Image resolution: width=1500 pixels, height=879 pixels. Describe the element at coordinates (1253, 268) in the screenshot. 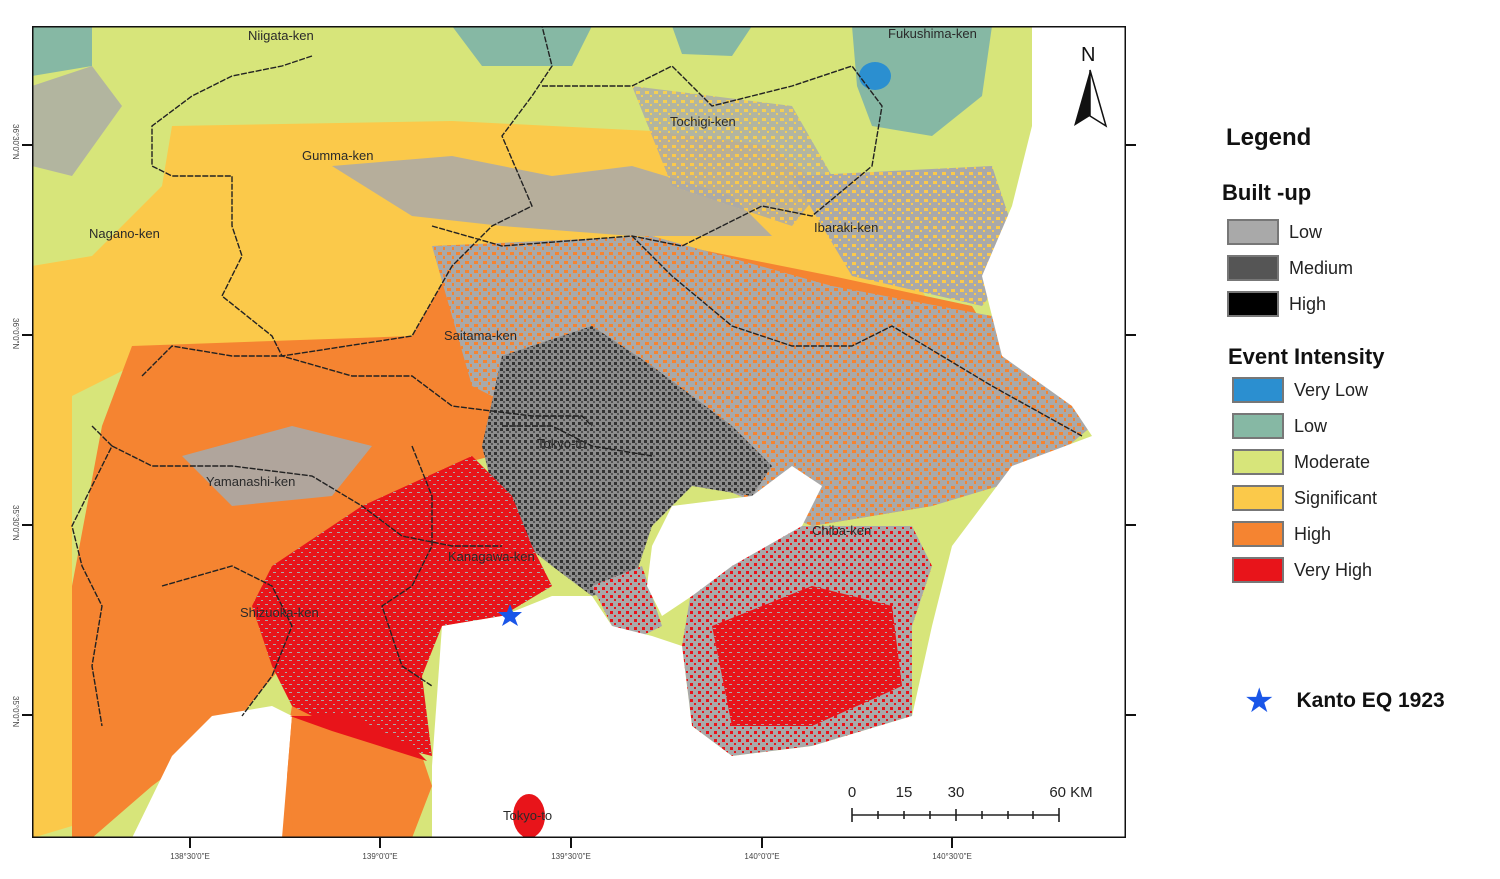

I see `swatch-builtup-medium` at that location.